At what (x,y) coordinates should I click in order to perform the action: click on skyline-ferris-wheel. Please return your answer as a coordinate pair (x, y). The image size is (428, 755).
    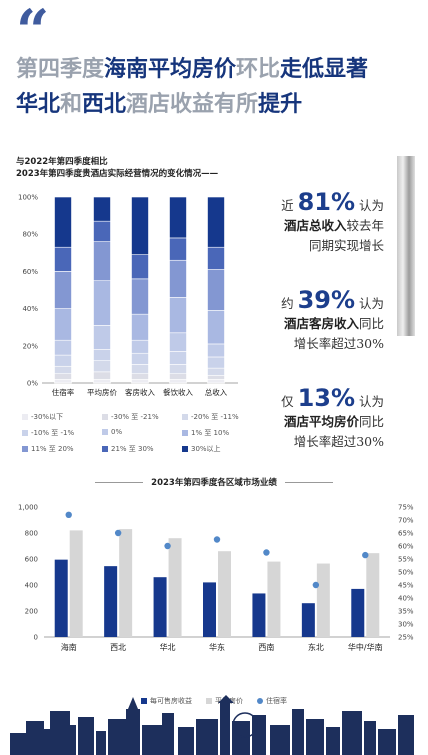
    Looking at the image, I should click on (245, 725).